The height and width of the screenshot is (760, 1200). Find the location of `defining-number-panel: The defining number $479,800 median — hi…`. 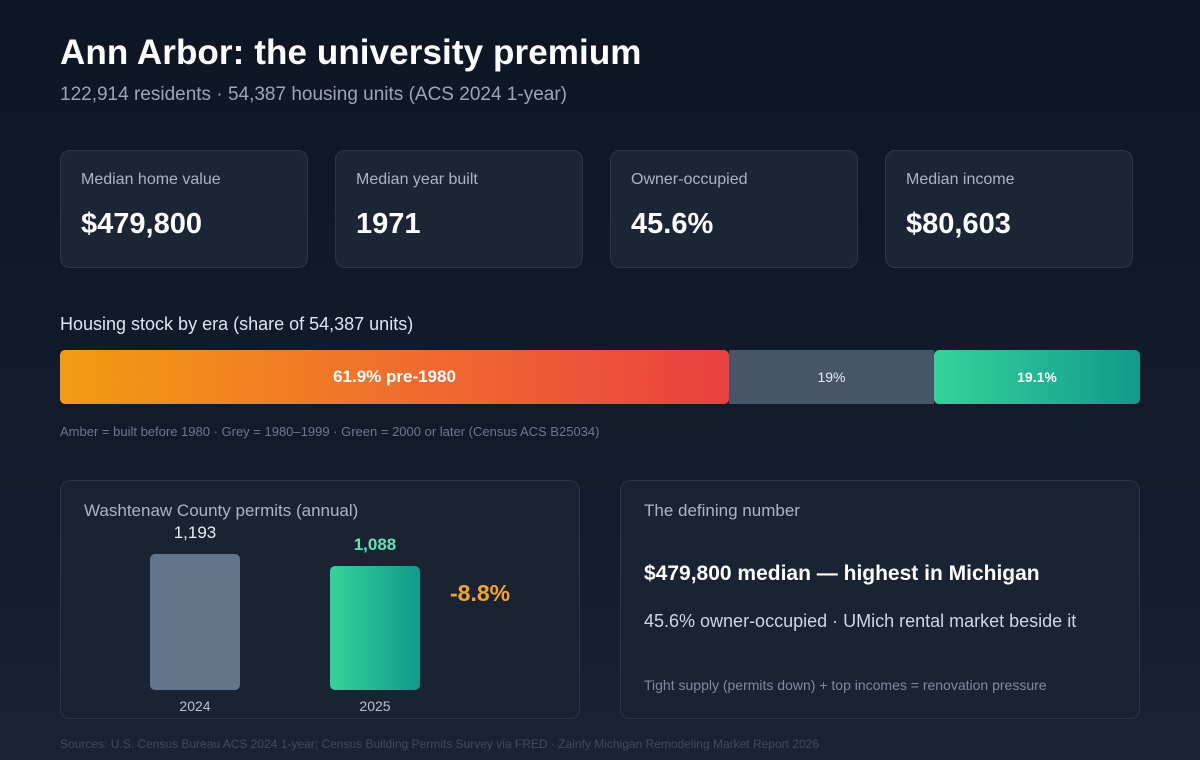

defining-number-panel: The defining number $479,800 median — hi… is located at coordinates (880, 599).